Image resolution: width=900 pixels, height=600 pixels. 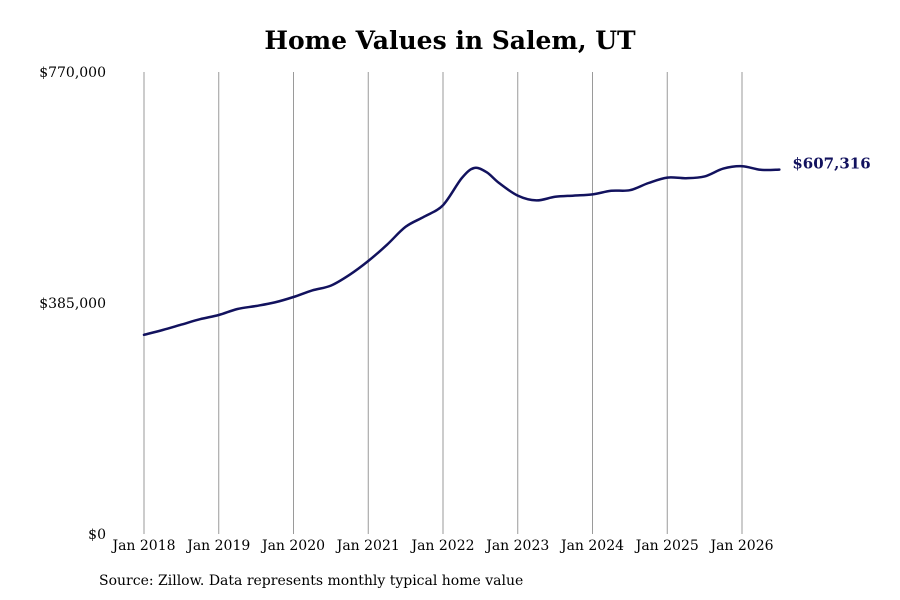 What do you see at coordinates (666, 546) in the screenshot?
I see `x-tick-label: Jan 2025` at bounding box center [666, 546].